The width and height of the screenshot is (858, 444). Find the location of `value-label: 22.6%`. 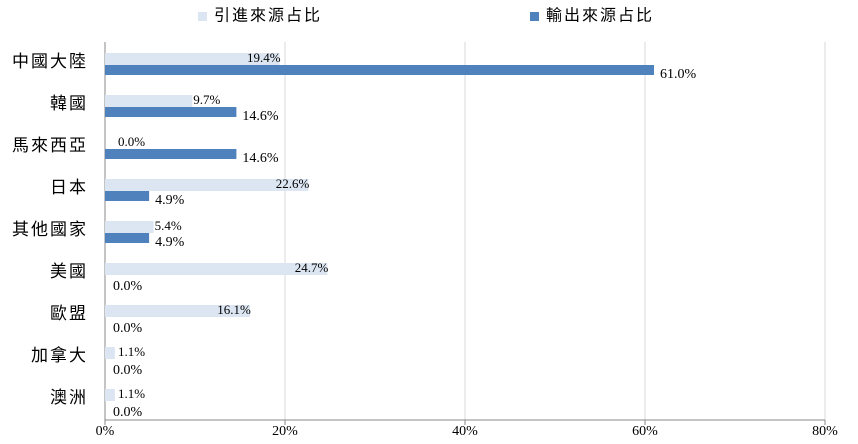

value-label: 22.6% is located at coordinates (293, 183).